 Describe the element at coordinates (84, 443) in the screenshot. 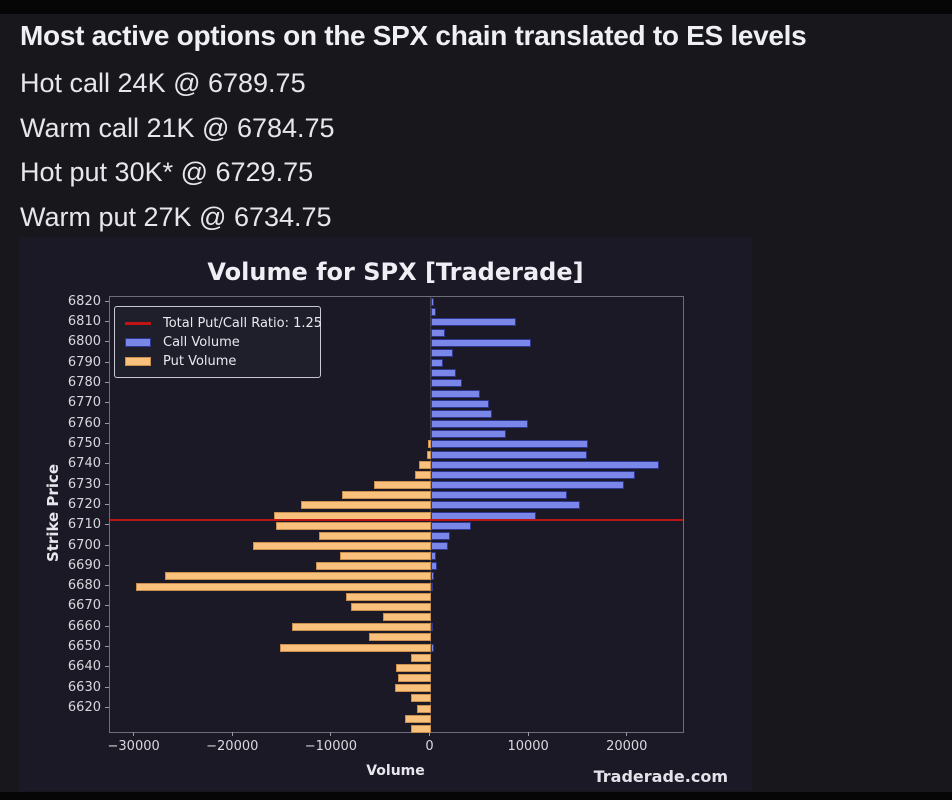

I see `y-tick-label: 6750` at that location.